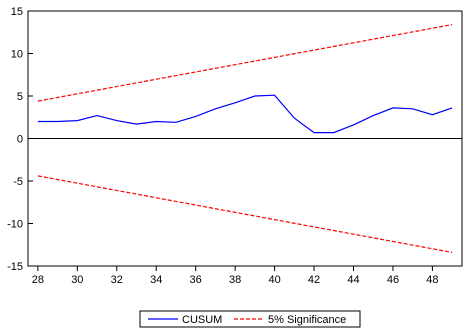 The height and width of the screenshot is (333, 466). I want to click on y-tick-label: -10, so click(15, 225).